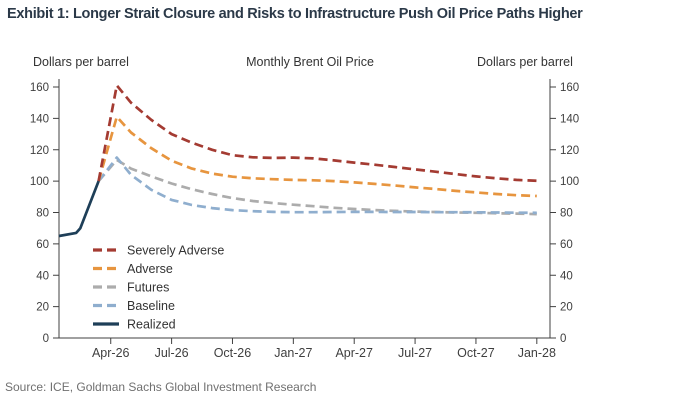 This screenshot has width=695, height=408. I want to click on x-tick-label: Jan-27, so click(293, 353).